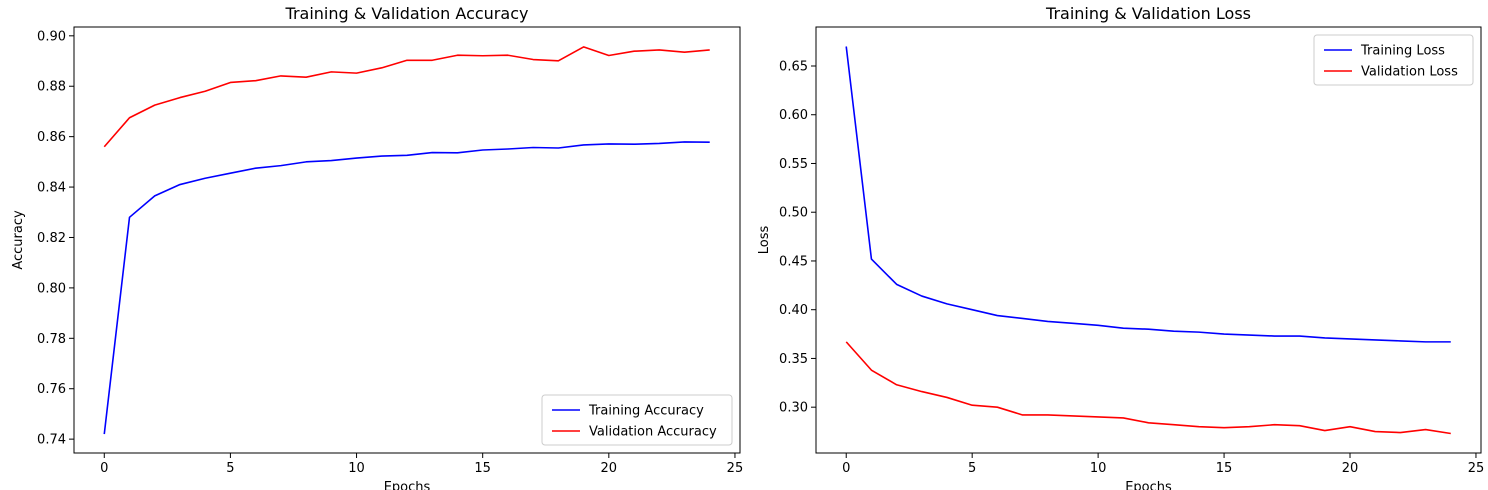 The width and height of the screenshot is (1488, 490). Describe the element at coordinates (1476, 468) in the screenshot. I see `x-tick-label-loss: 25` at that location.